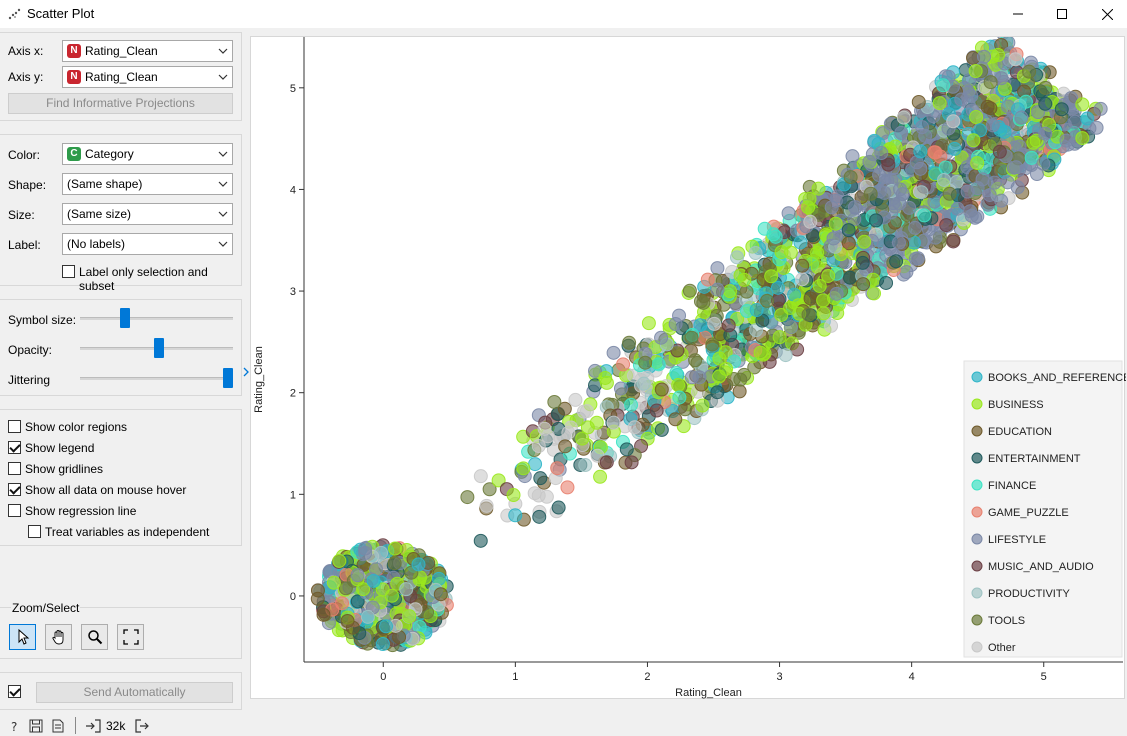  I want to click on label-only-selection-checkbox, so click(68, 271).